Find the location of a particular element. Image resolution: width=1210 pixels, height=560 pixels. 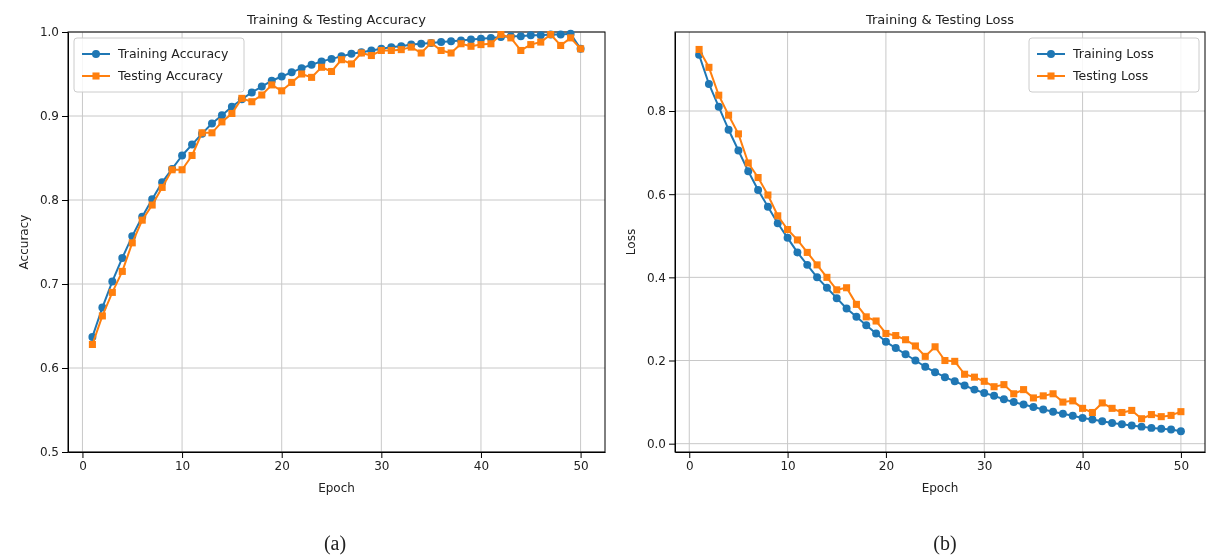

legend-label: Training Loss is located at coordinates (1113, 53).